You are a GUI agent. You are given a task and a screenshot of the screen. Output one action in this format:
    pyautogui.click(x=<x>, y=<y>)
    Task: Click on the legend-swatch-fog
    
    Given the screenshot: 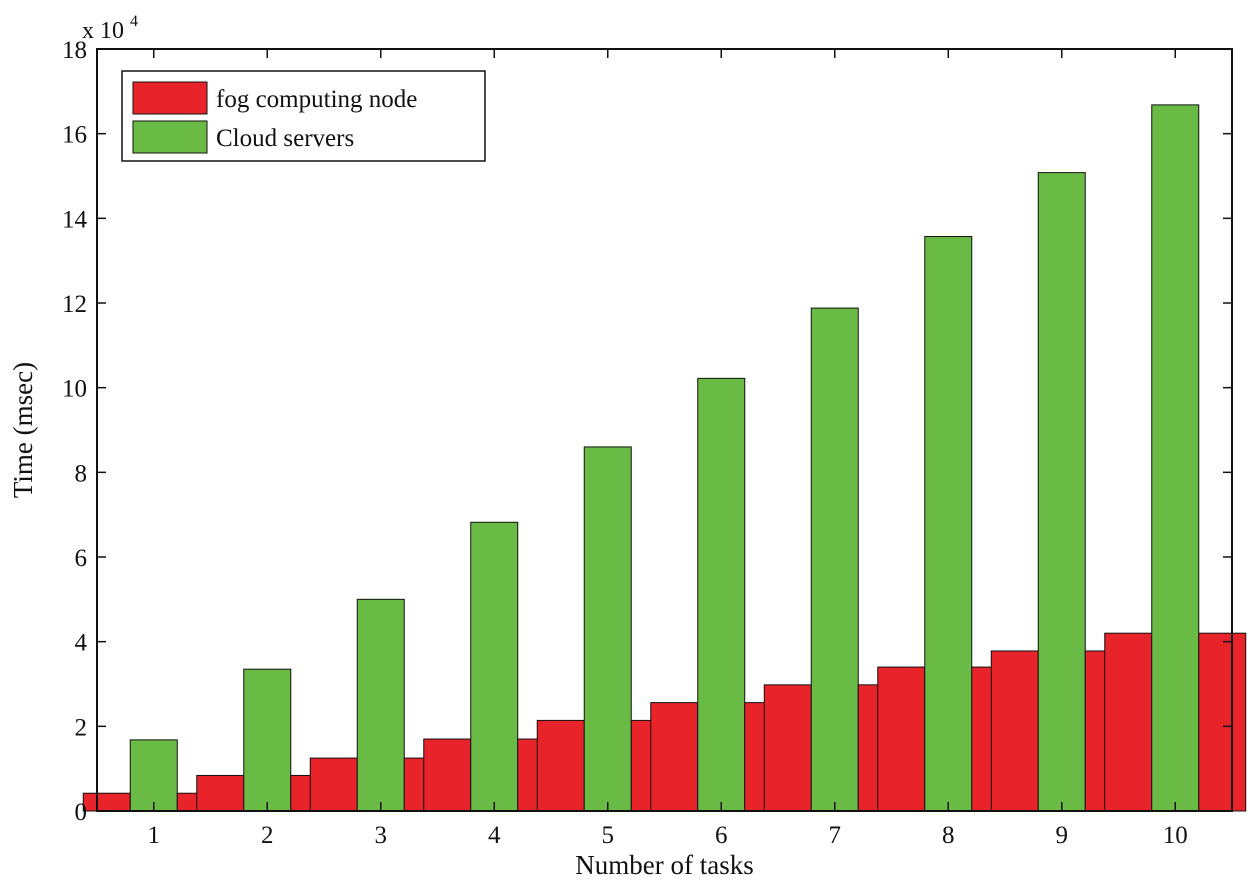 What is the action you would take?
    pyautogui.click(x=170, y=98)
    